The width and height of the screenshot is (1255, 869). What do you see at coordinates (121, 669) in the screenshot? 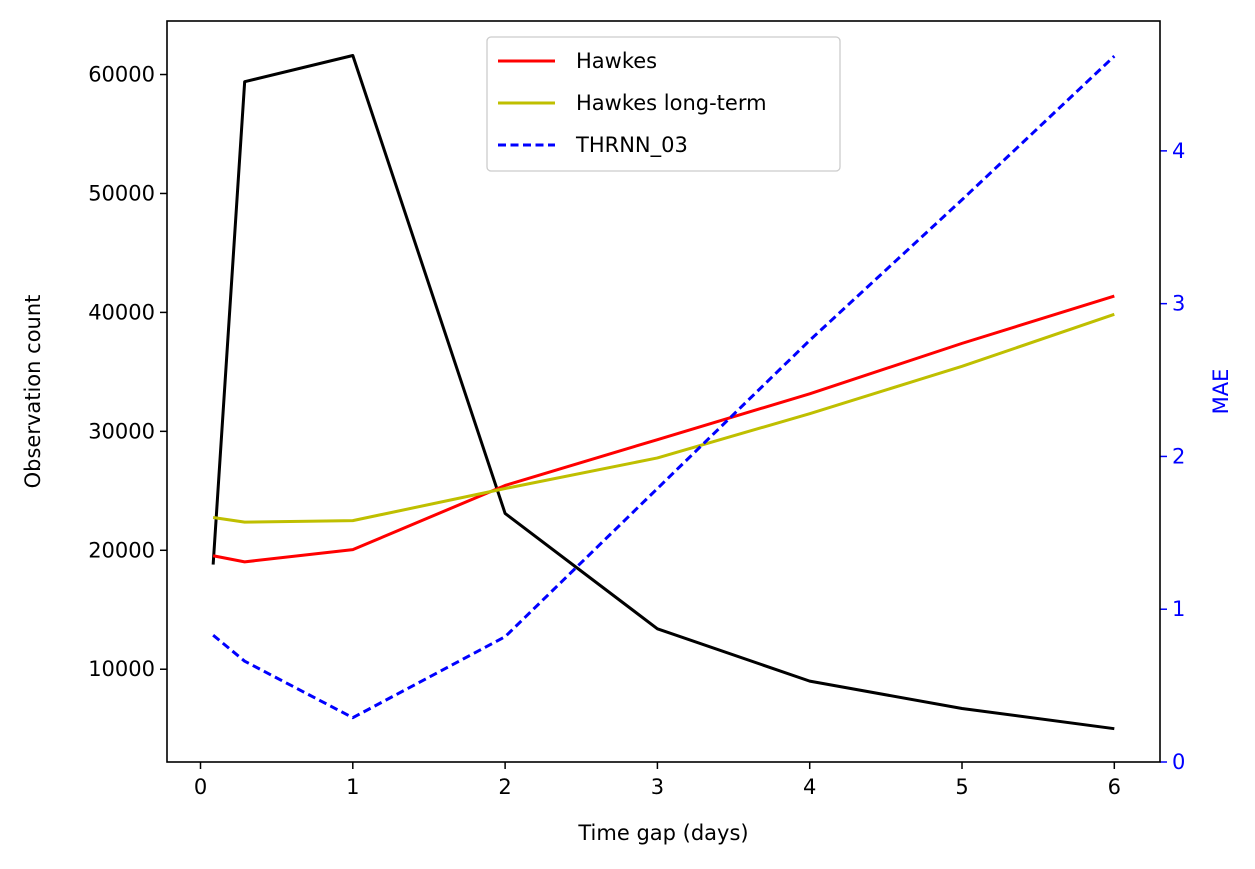
I see `y-left-tick-label: 10000` at bounding box center [121, 669].